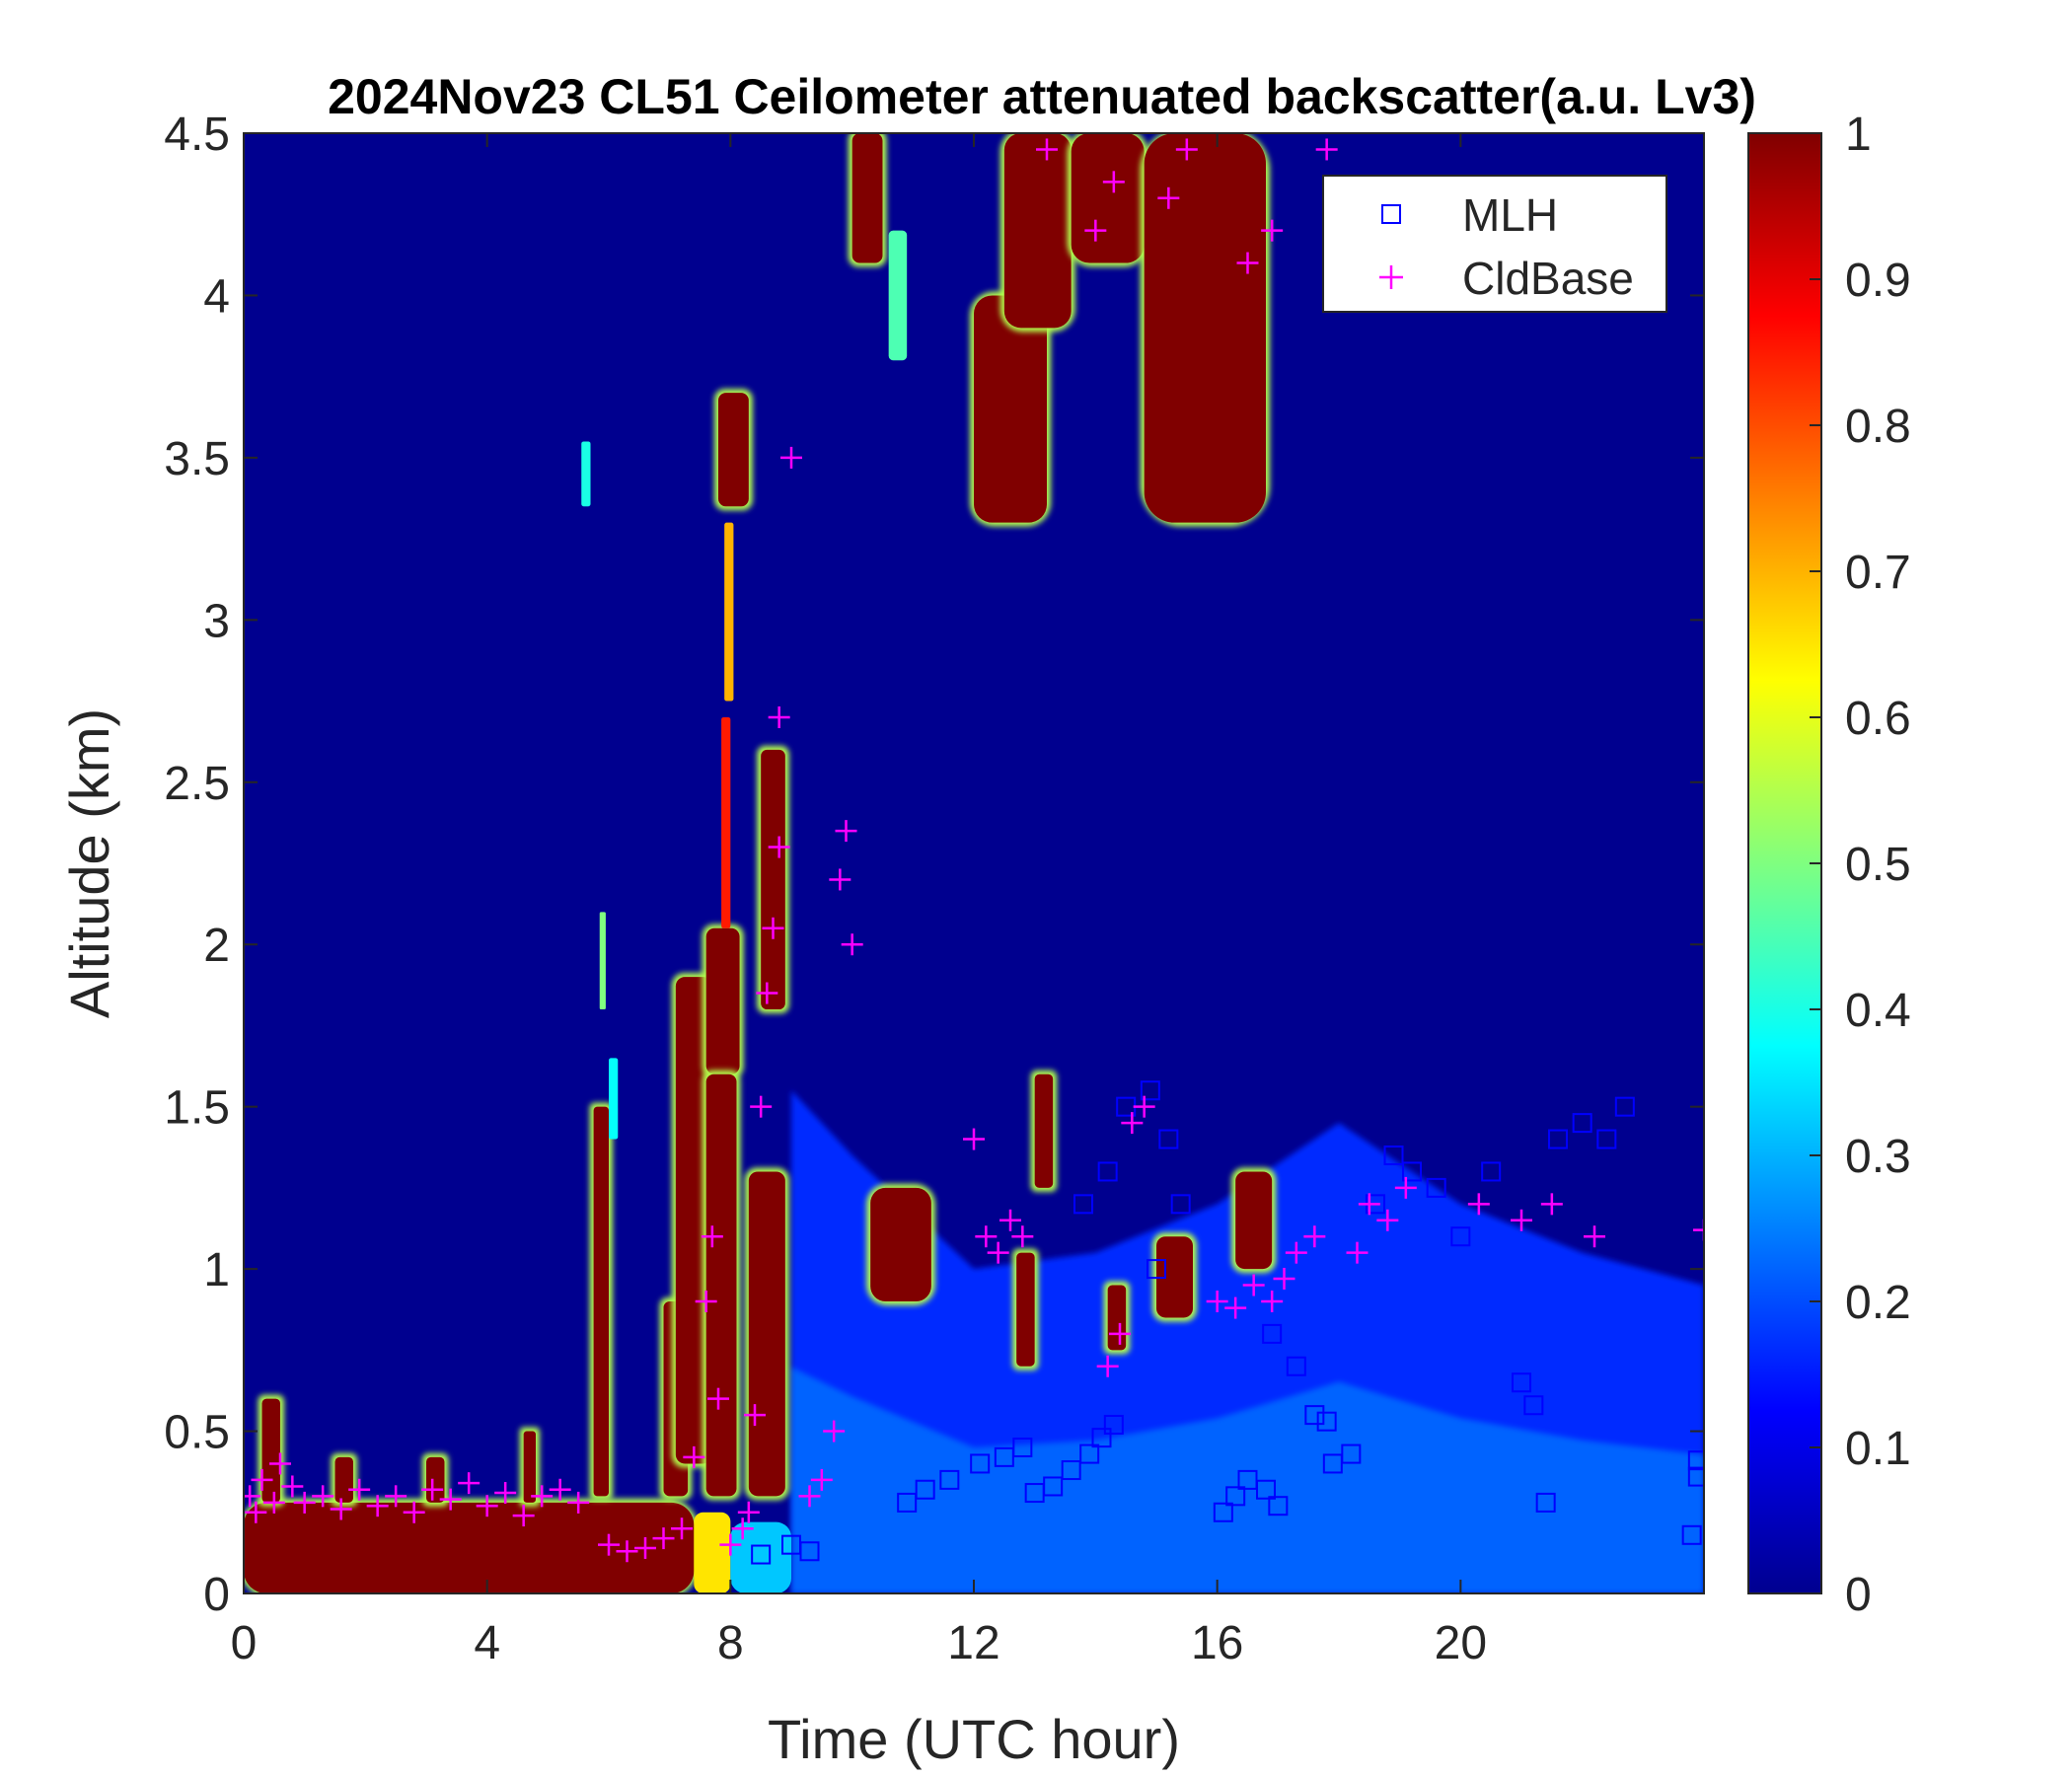 Image resolution: width=2072 pixels, height=1776 pixels. What do you see at coordinates (1878, 427) in the screenshot?
I see `colorbar-tick-label: 0.8` at bounding box center [1878, 427].